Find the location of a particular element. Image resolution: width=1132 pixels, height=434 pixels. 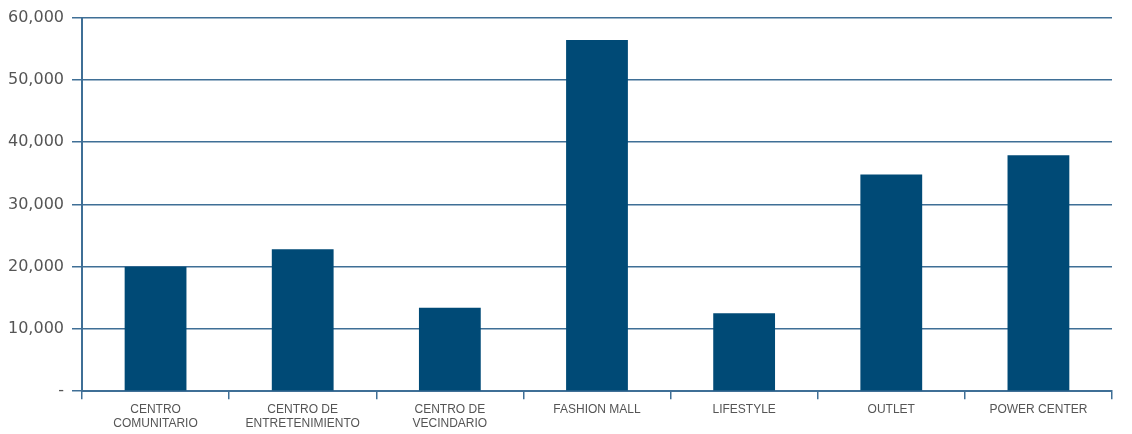

y-tick-label: 50,000 is located at coordinates (36, 79).